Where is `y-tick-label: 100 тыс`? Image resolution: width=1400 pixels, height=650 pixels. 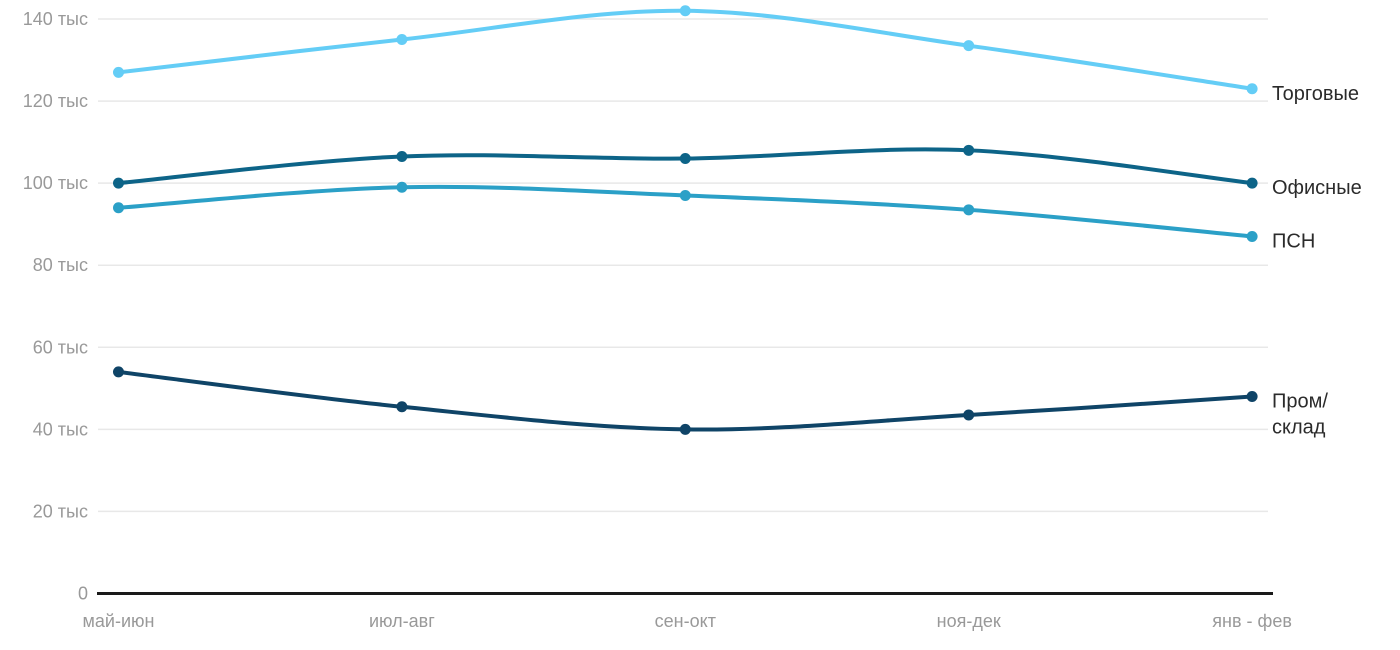
y-tick-label: 100 тыс is located at coordinates (55, 183).